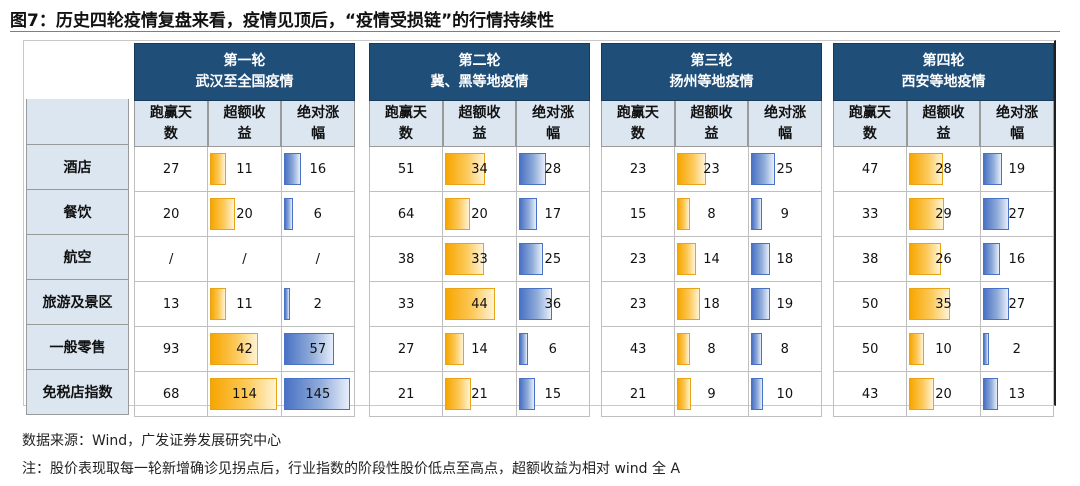 The image size is (1080, 486). I want to click on cell-value: 18, so click(785, 259).